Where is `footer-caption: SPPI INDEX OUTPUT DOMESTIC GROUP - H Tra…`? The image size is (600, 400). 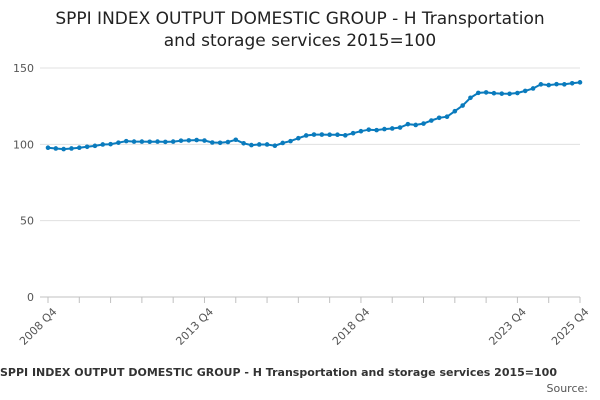
footer-caption: SPPI INDEX OUTPUT DOMESTIC GROUP - H Tra… is located at coordinates (278, 372).